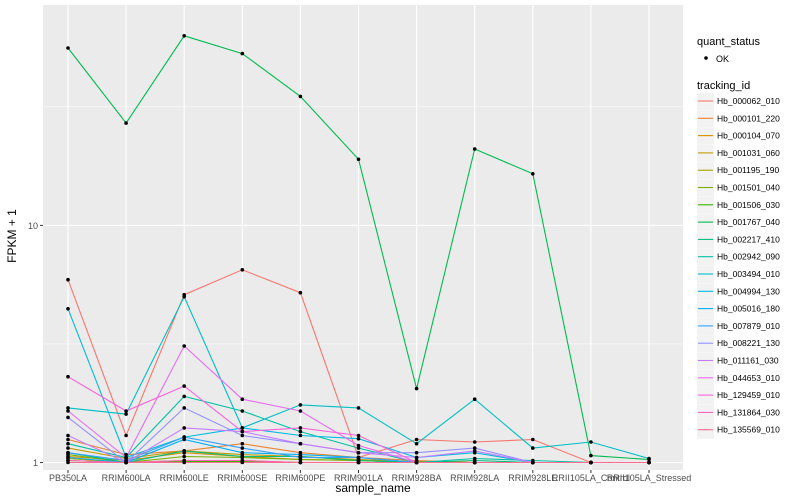  Describe the element at coordinates (748, 188) in the screenshot. I see `legend-label: Hb_001501_040` at that location.